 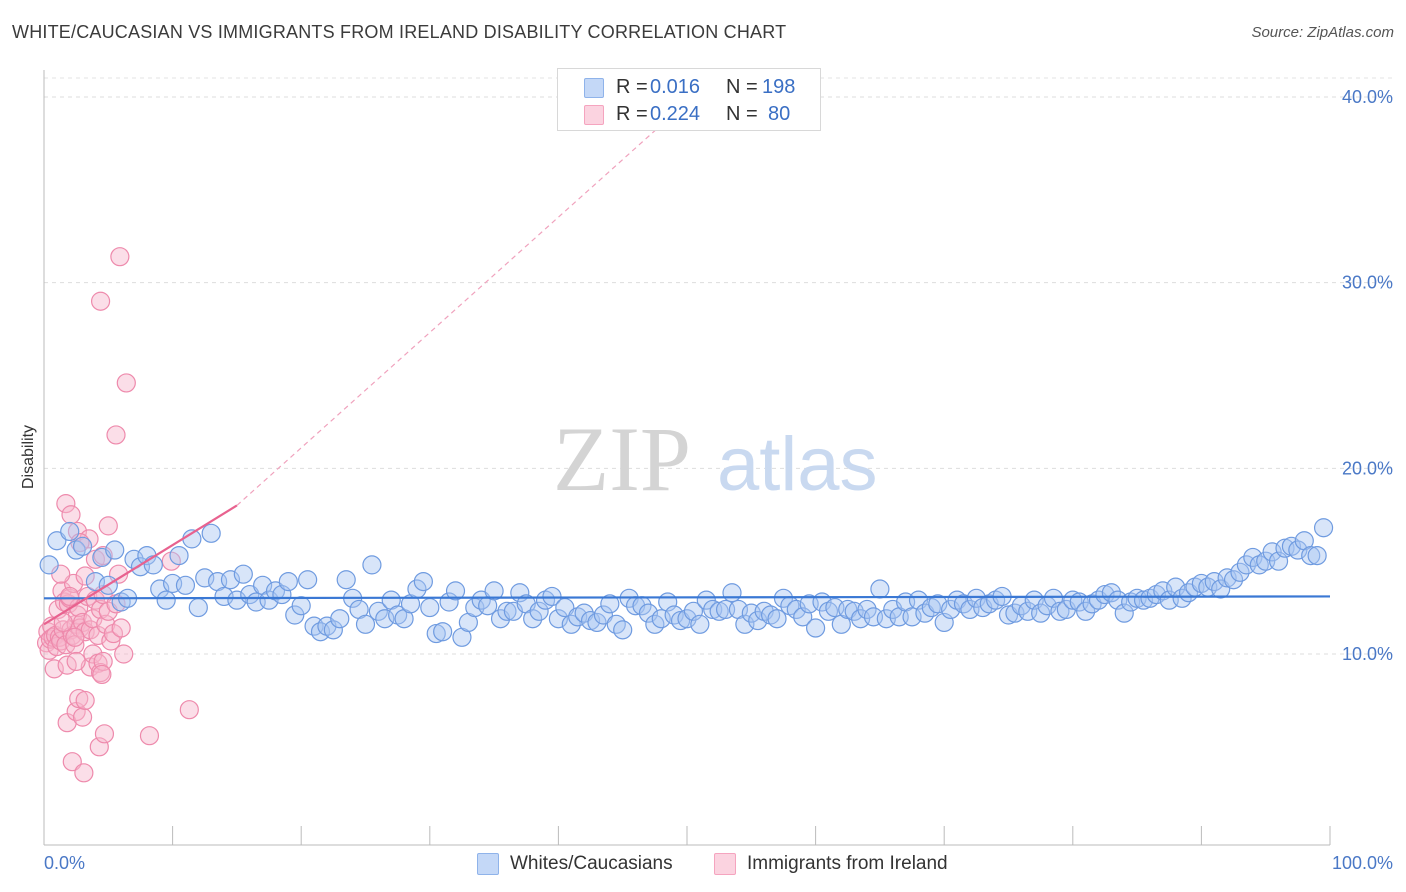 What do you see at coordinates (779, 86) in the screenshot?
I see `stats-n-value: 198` at bounding box center [779, 86].